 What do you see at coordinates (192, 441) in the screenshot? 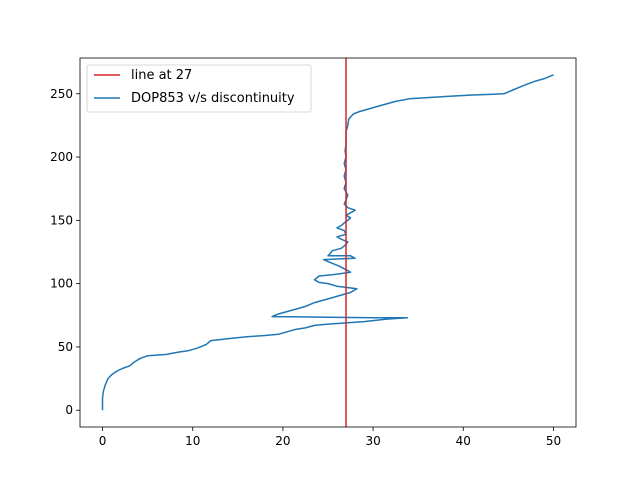
I see `x-tick-label: 10` at bounding box center [192, 441].